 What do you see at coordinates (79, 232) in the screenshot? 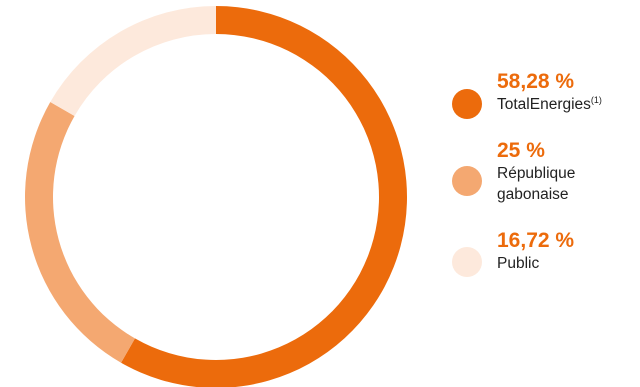
I see `donut-slice-r-publique-gabonaise` at bounding box center [79, 232].